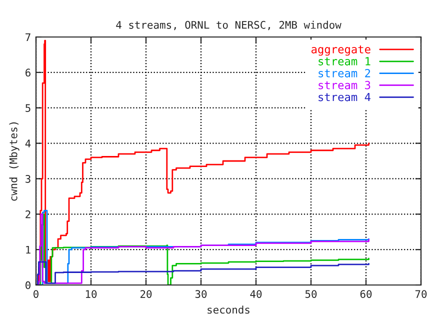 The width and height of the screenshot is (428, 321). I want to click on y-tick-label: 1, so click(28, 250).